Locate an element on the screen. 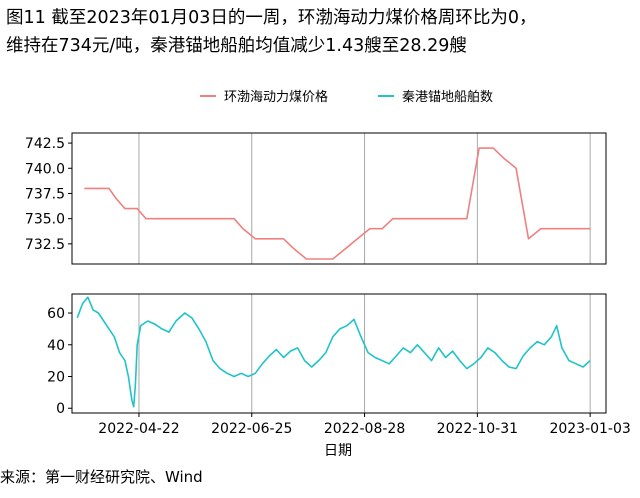 The height and width of the screenshot is (498, 640). legend-swatch-price is located at coordinates (208, 95).